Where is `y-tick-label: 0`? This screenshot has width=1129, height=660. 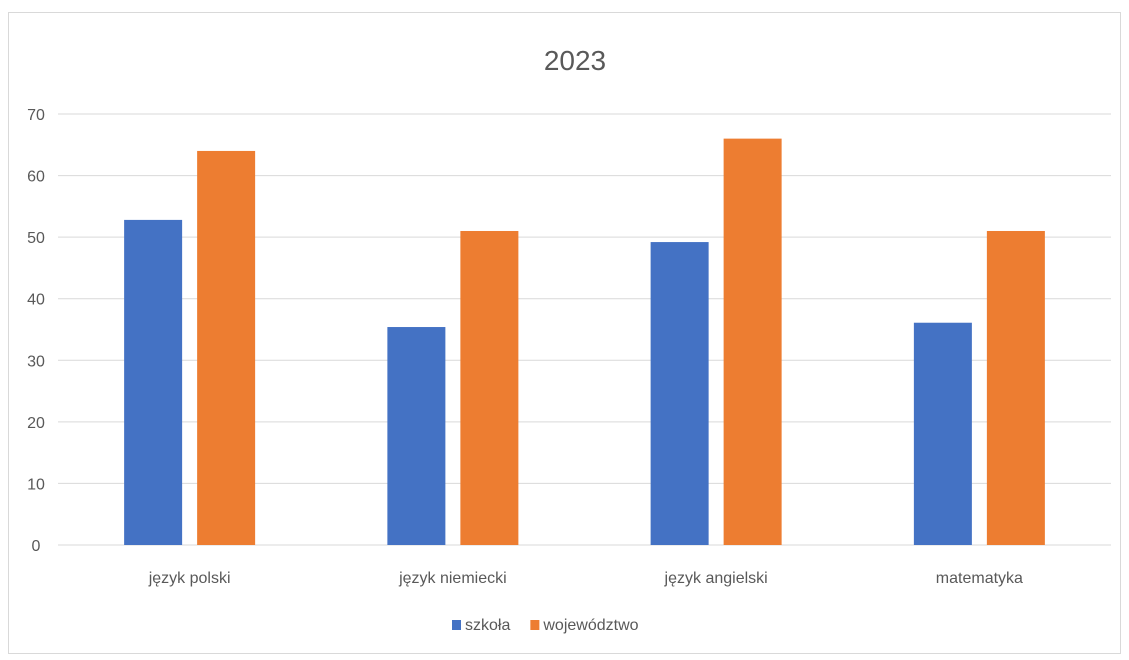 y-tick-label: 0 is located at coordinates (36, 546).